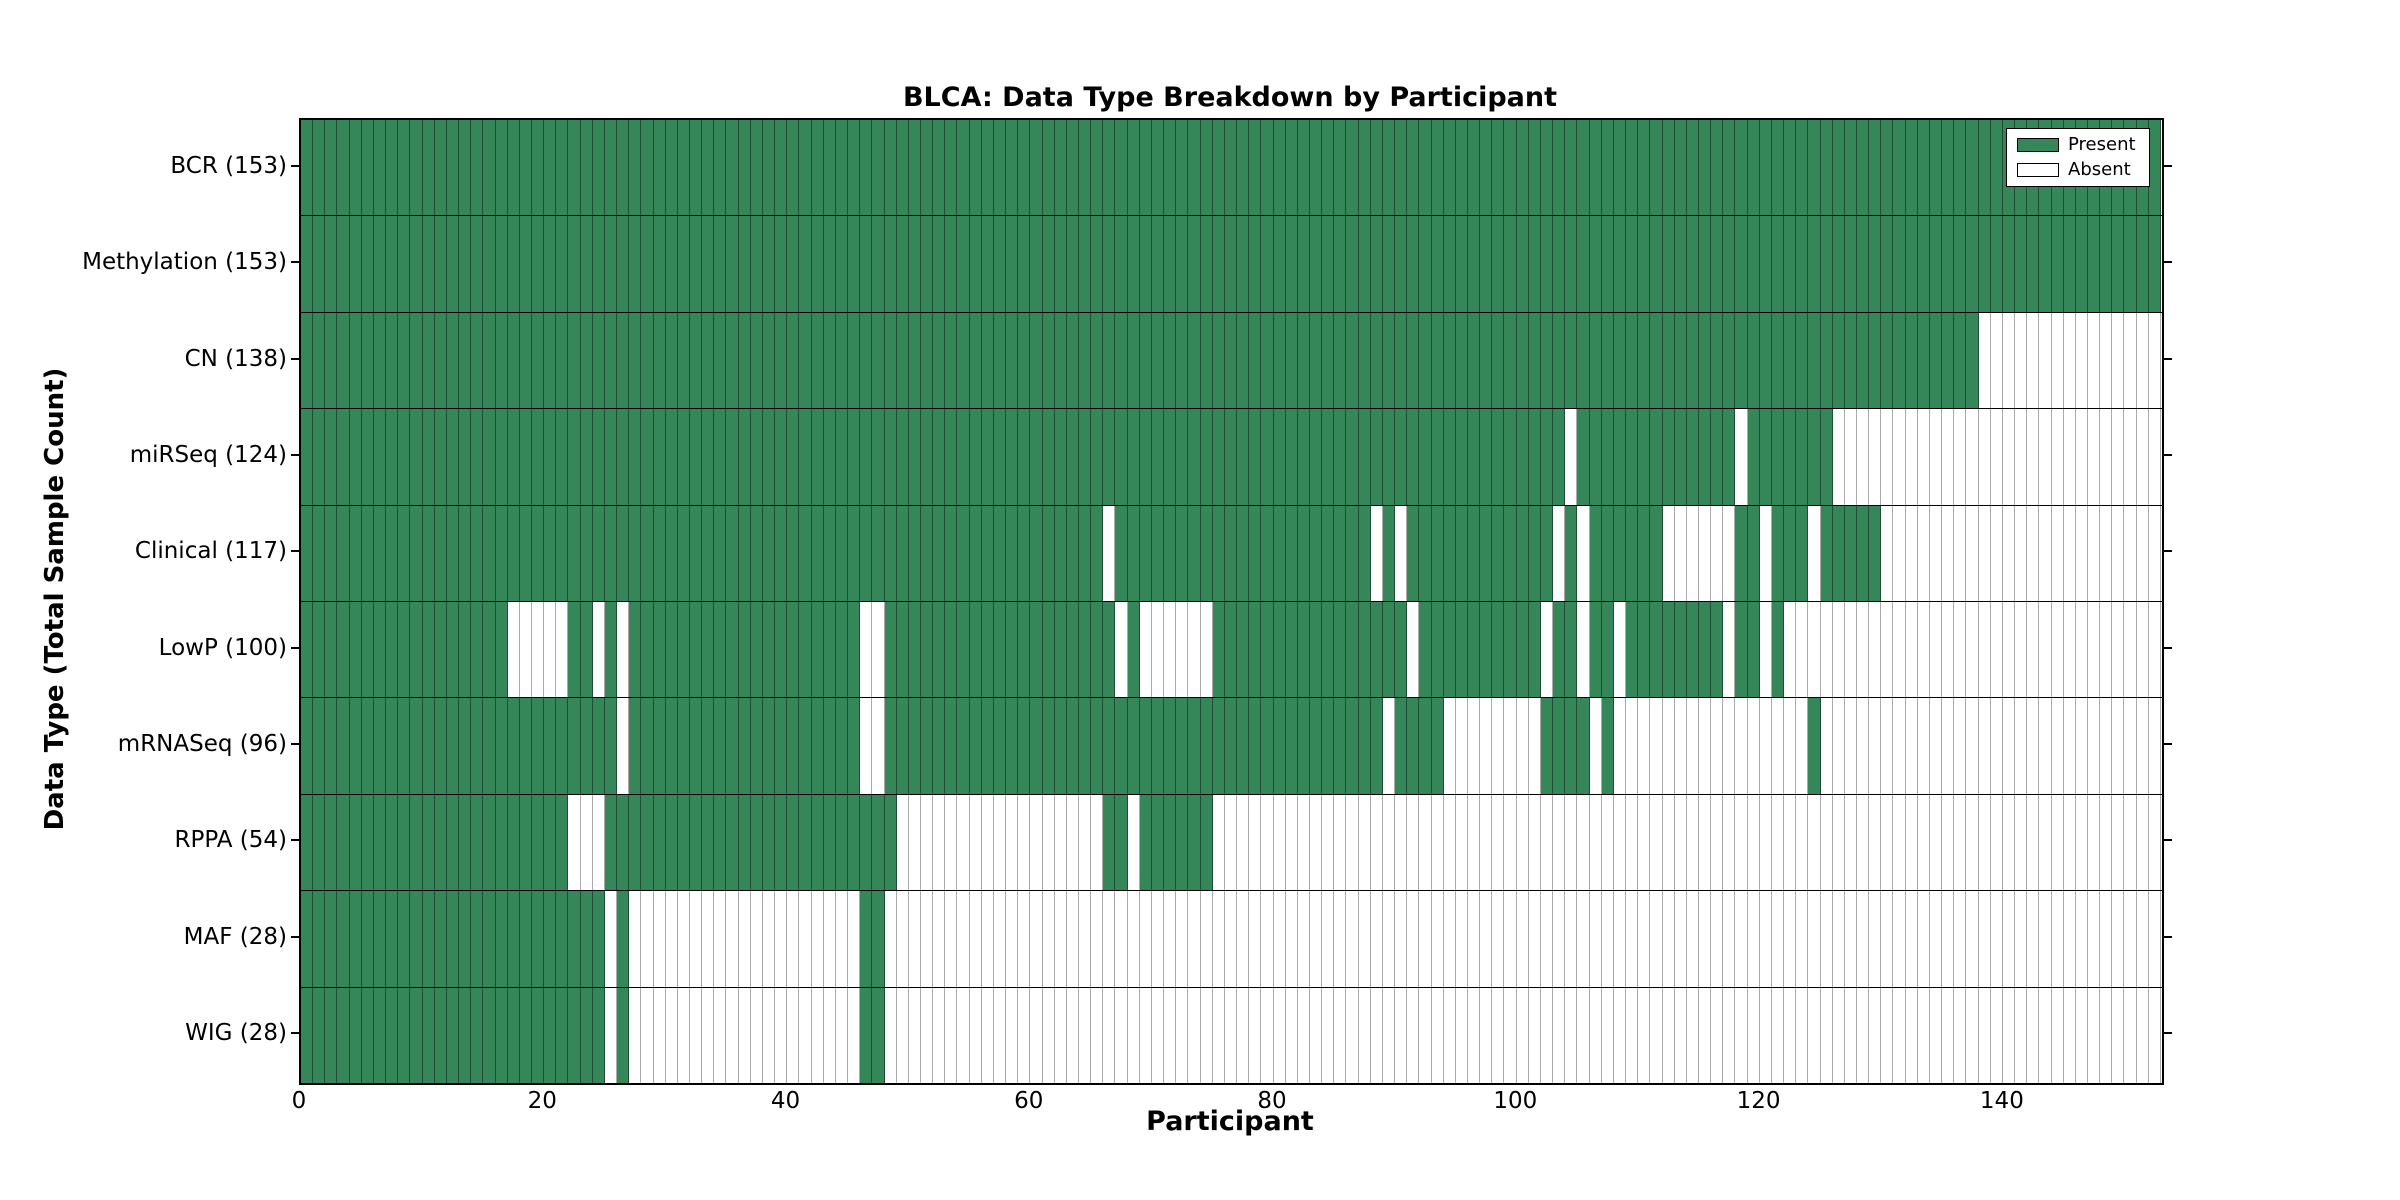  What do you see at coordinates (1231, 745) in the screenshot?
I see `heatmap-row-mrnaseq` at bounding box center [1231, 745].